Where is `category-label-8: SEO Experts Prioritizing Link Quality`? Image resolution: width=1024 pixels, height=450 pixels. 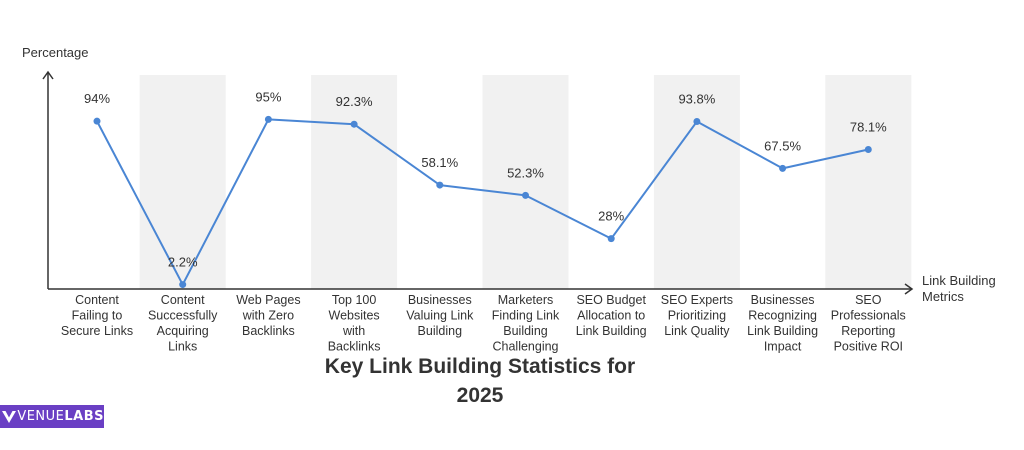
category-label-8: SEO Experts Prioritizing Link Quality is located at coordinates (697, 315).